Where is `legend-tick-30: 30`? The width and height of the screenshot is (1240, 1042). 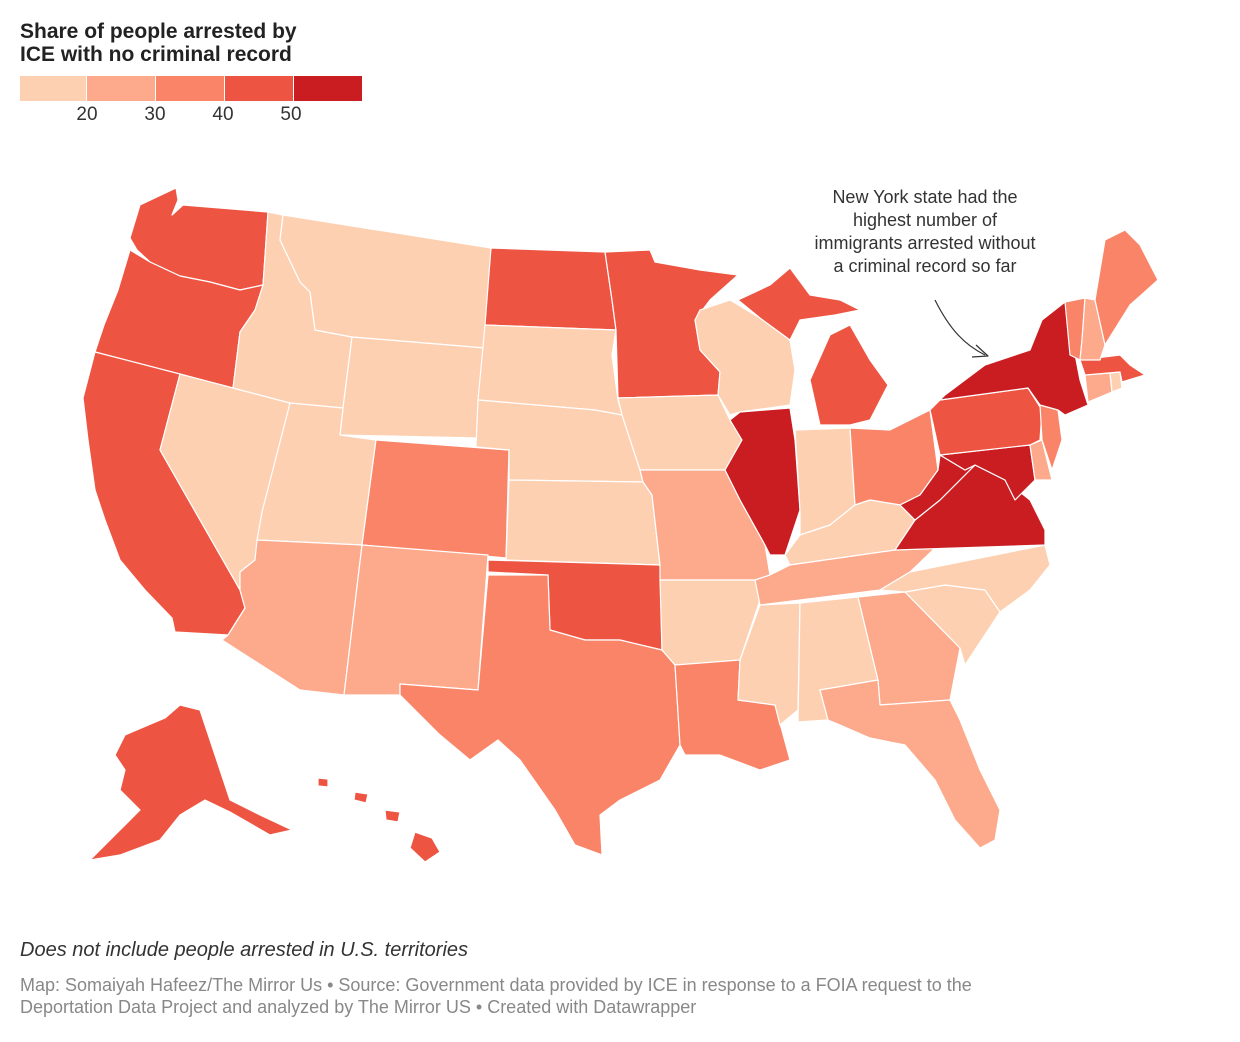
legend-tick-30: 30 is located at coordinates (155, 114).